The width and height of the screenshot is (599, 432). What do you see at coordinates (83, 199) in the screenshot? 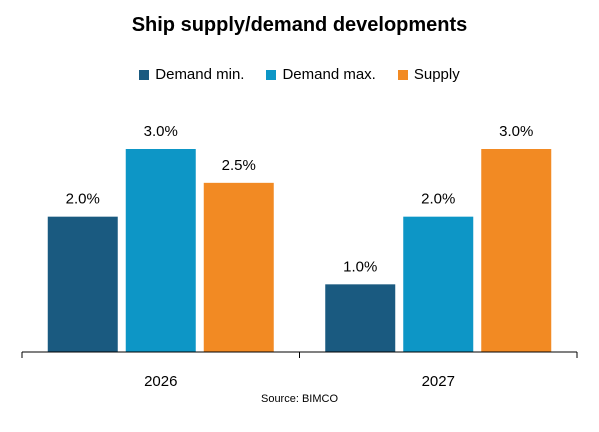
I see `data-label-demand-min-2026: 2.0%` at bounding box center [83, 199].